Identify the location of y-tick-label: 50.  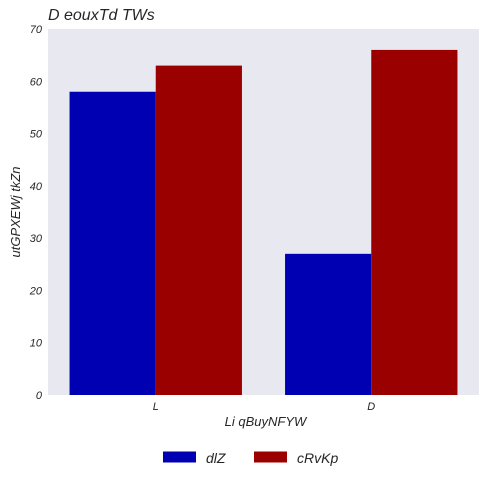
(36, 135).